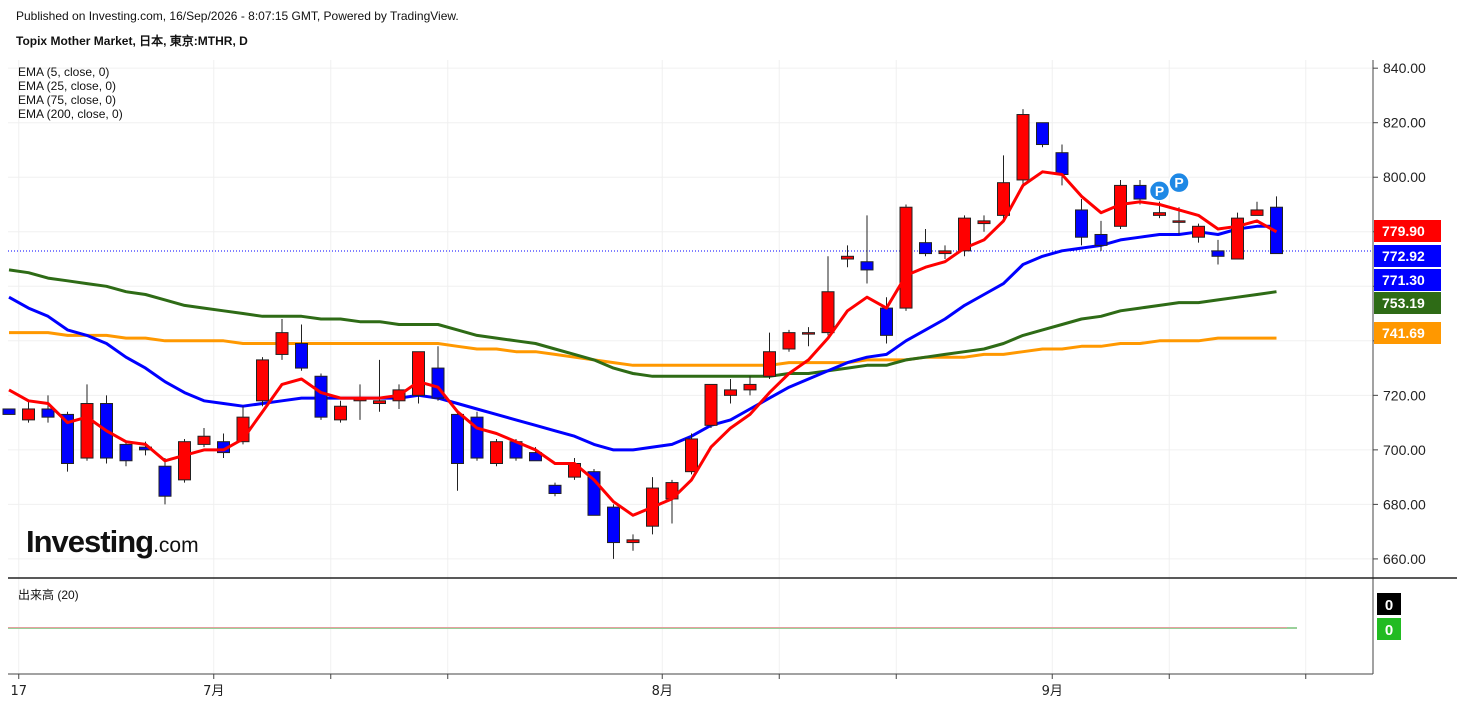  I want to click on legend-ema5: EMA (5, close, 0), so click(64, 72).